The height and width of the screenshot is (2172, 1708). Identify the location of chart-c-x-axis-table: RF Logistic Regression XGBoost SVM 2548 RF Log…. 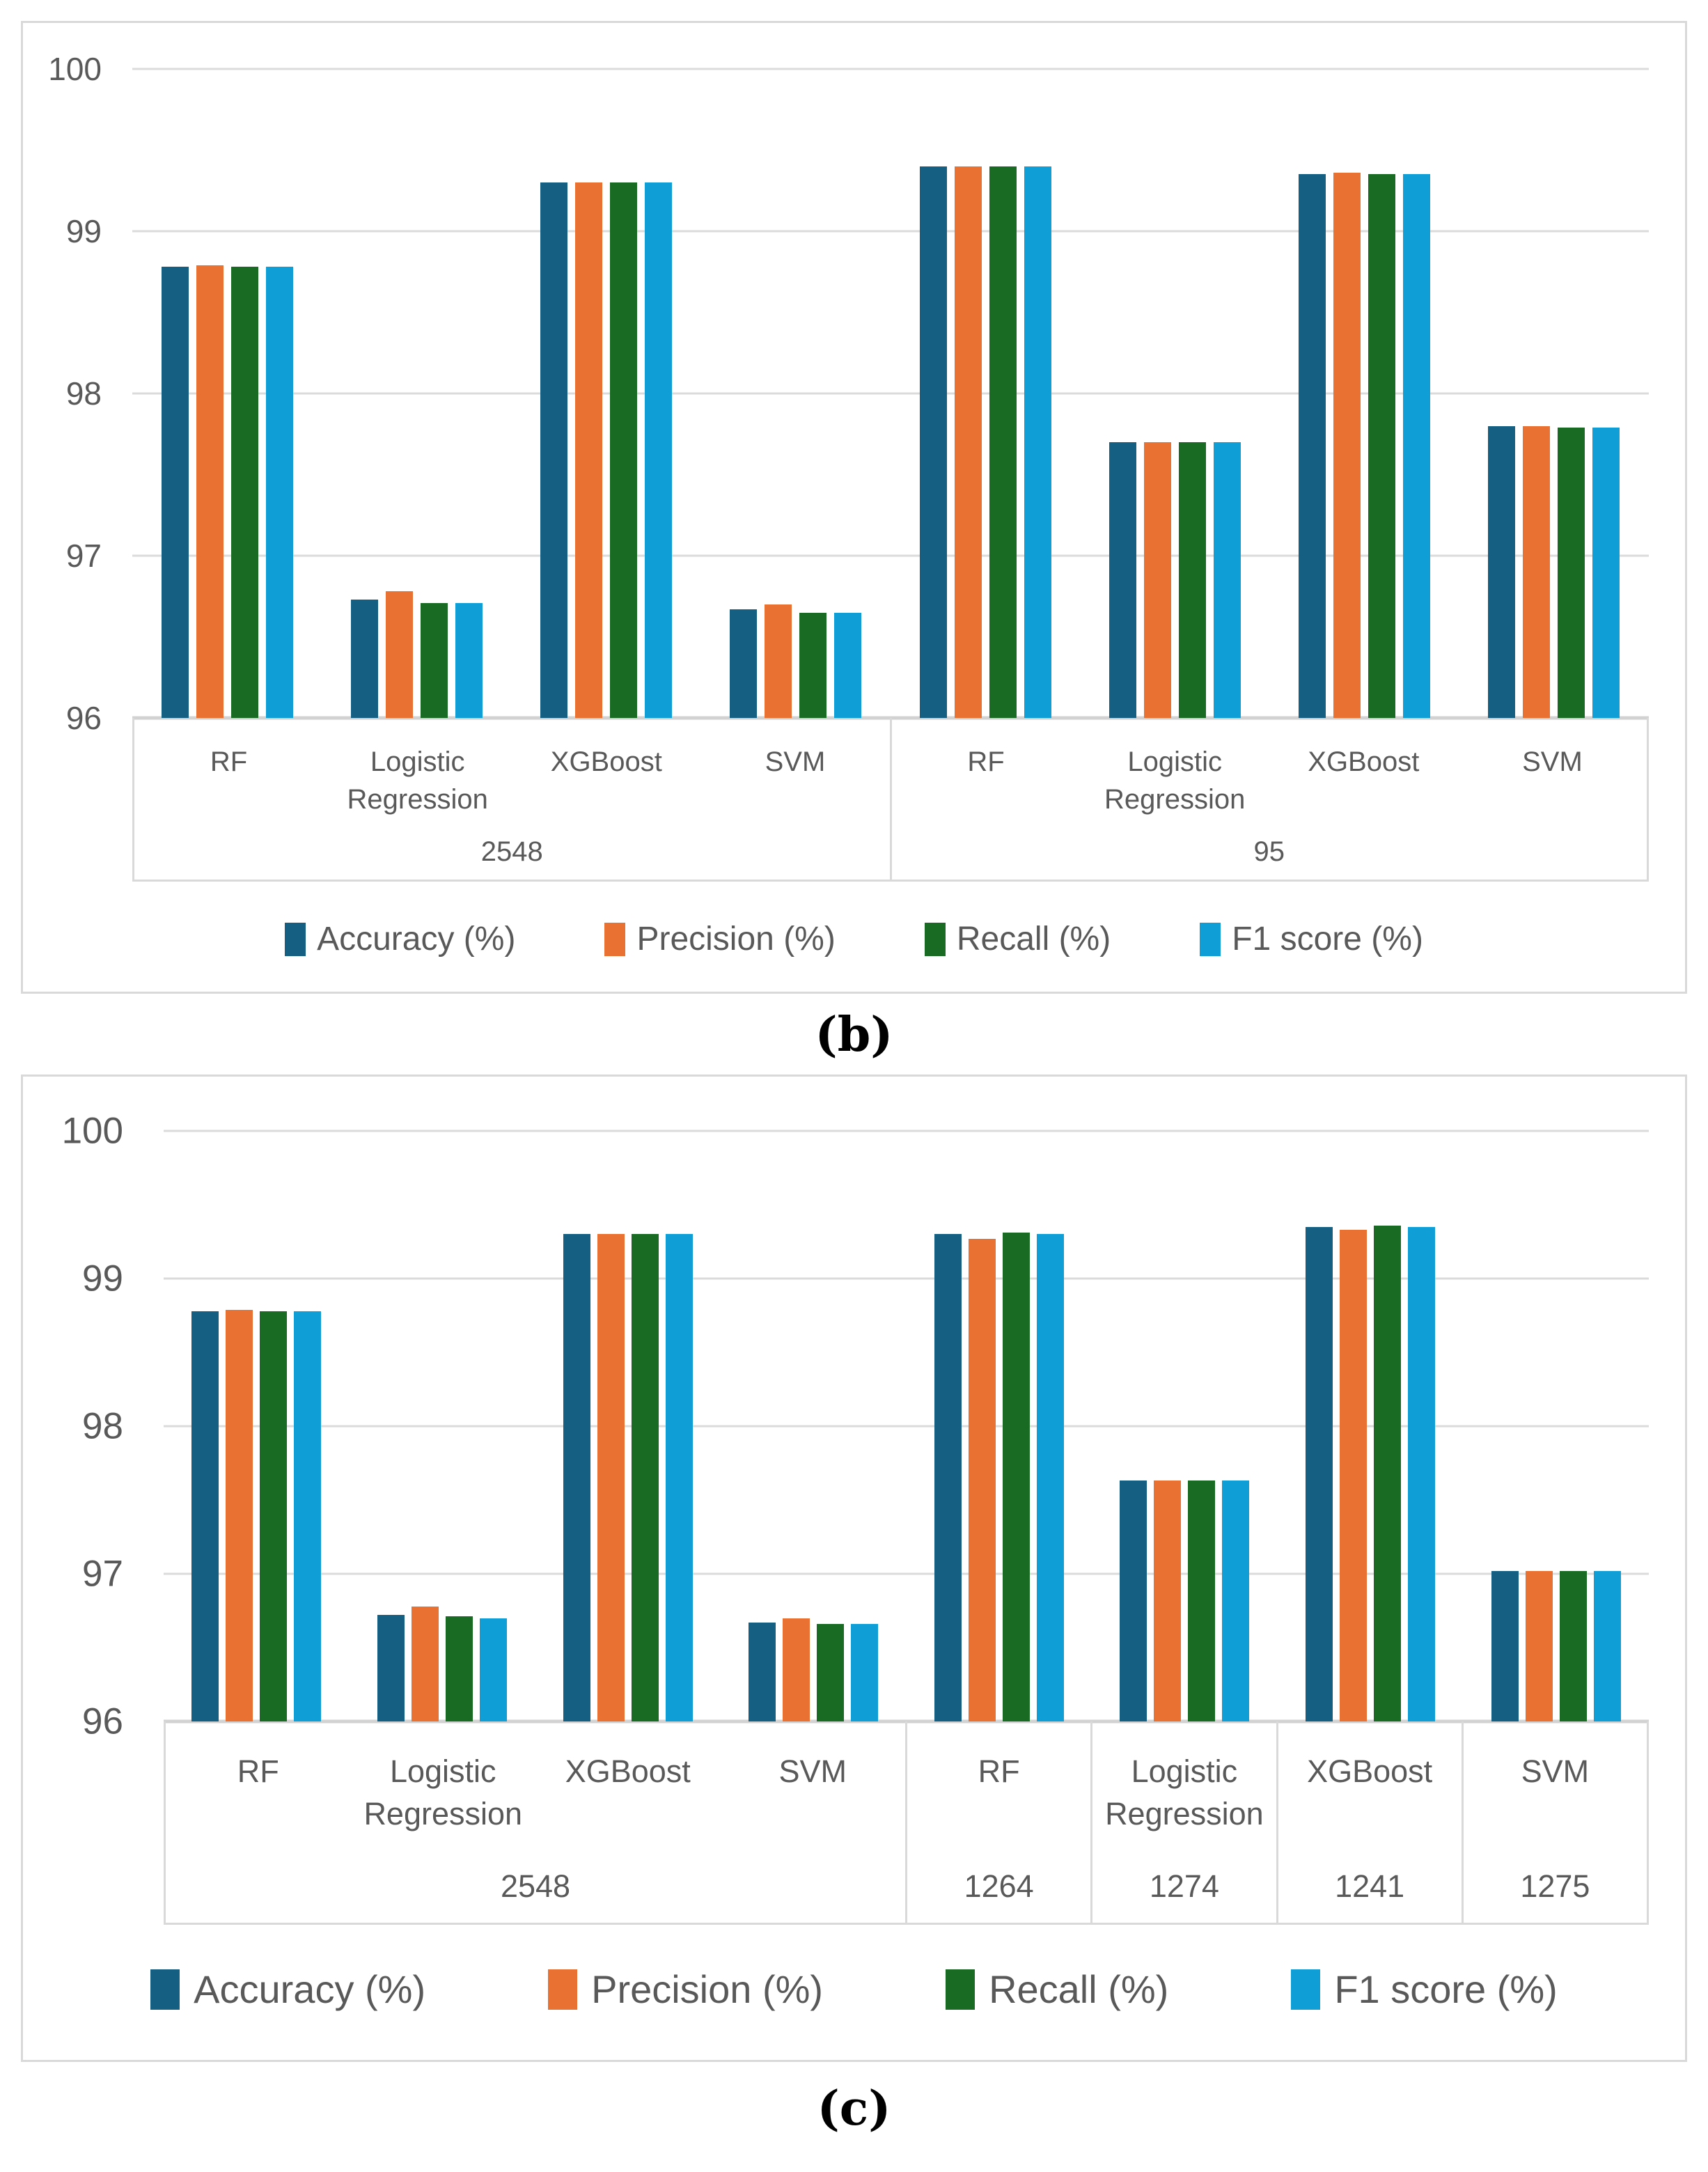
(907, 1823).